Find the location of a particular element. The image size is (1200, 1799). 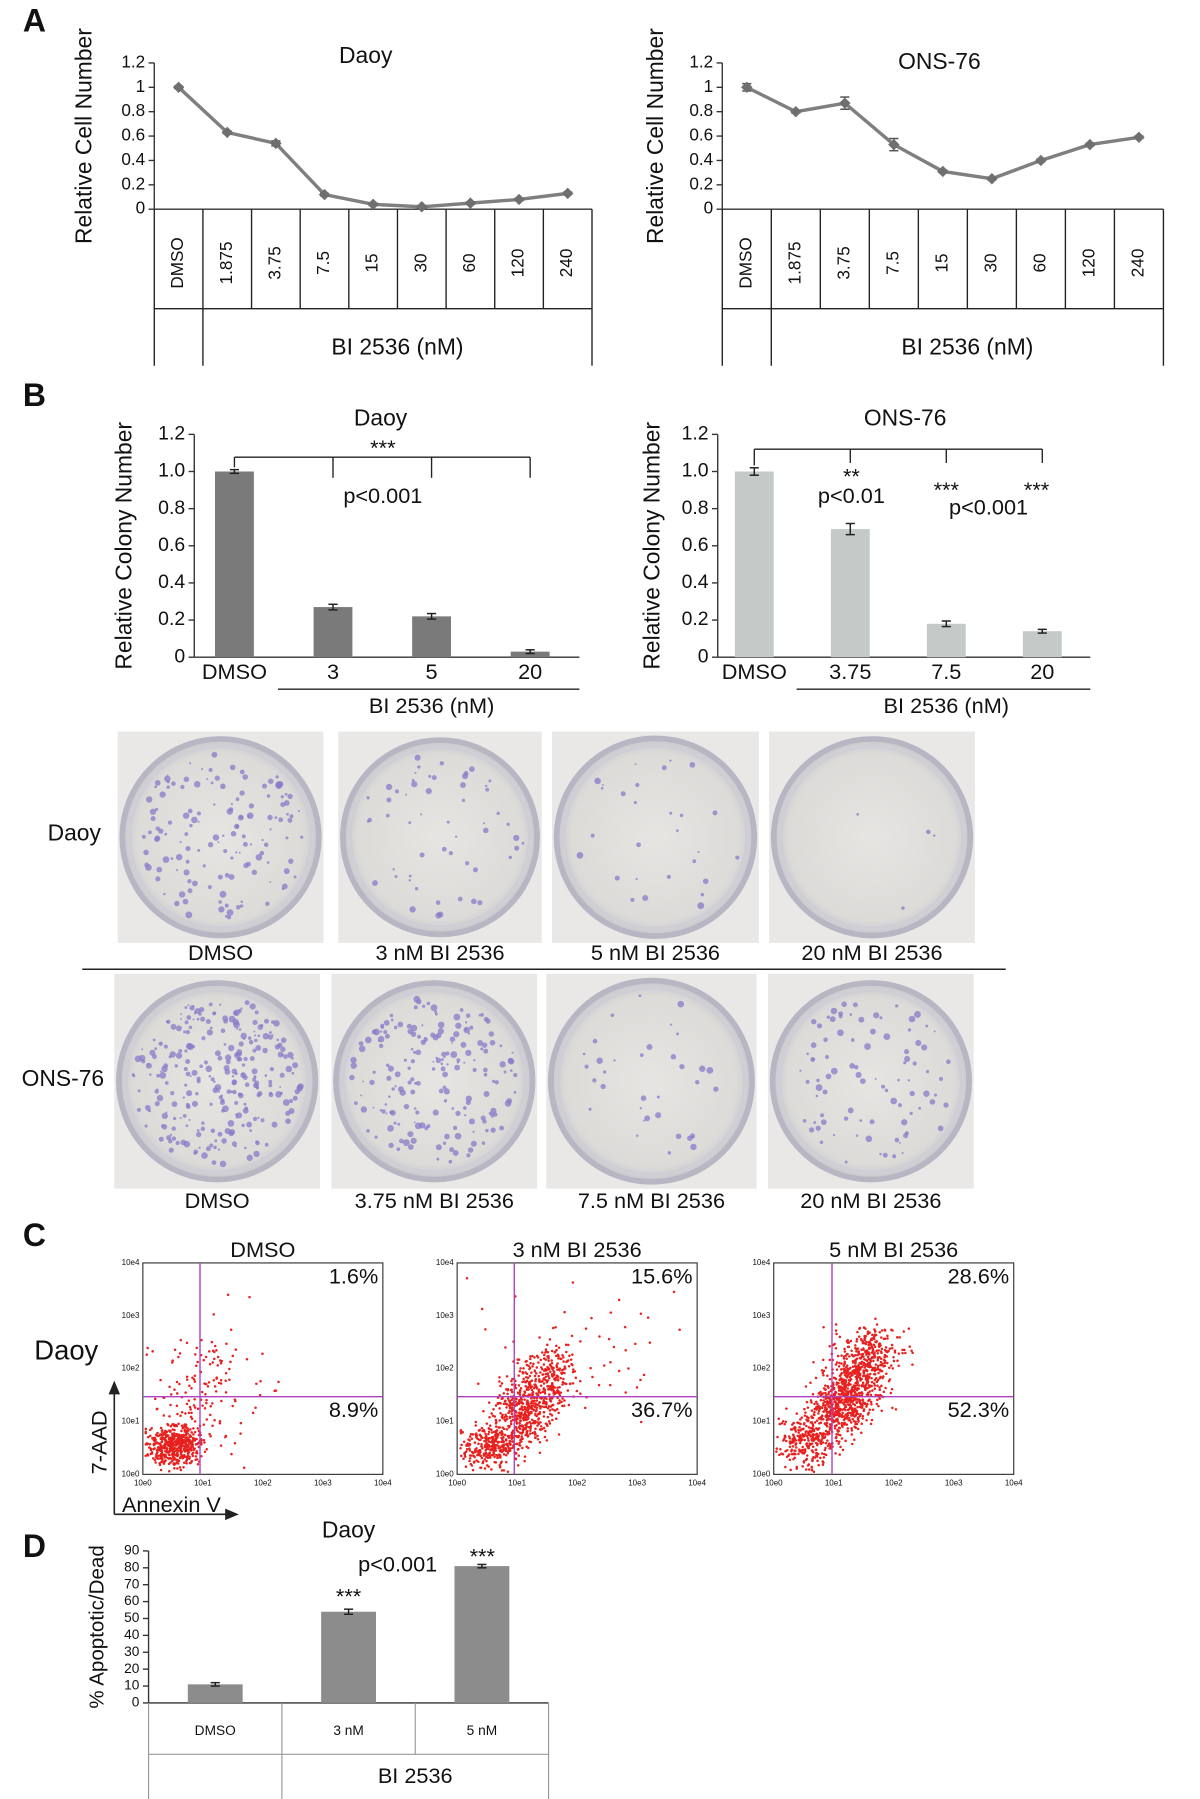

x-group-label: BI 2536 (nM) is located at coordinates (946, 705).